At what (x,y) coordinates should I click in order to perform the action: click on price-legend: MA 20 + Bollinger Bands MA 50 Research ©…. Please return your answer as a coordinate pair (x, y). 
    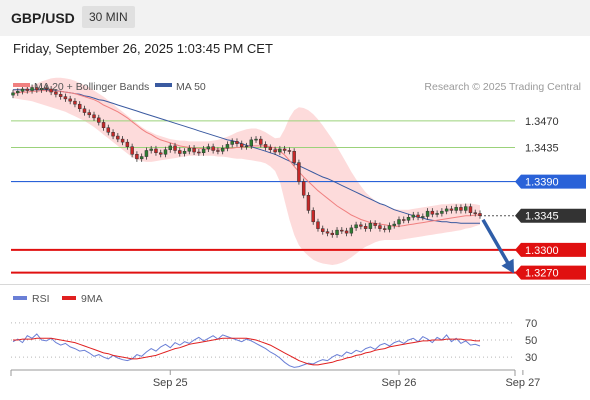
    Looking at the image, I should click on (297, 87).